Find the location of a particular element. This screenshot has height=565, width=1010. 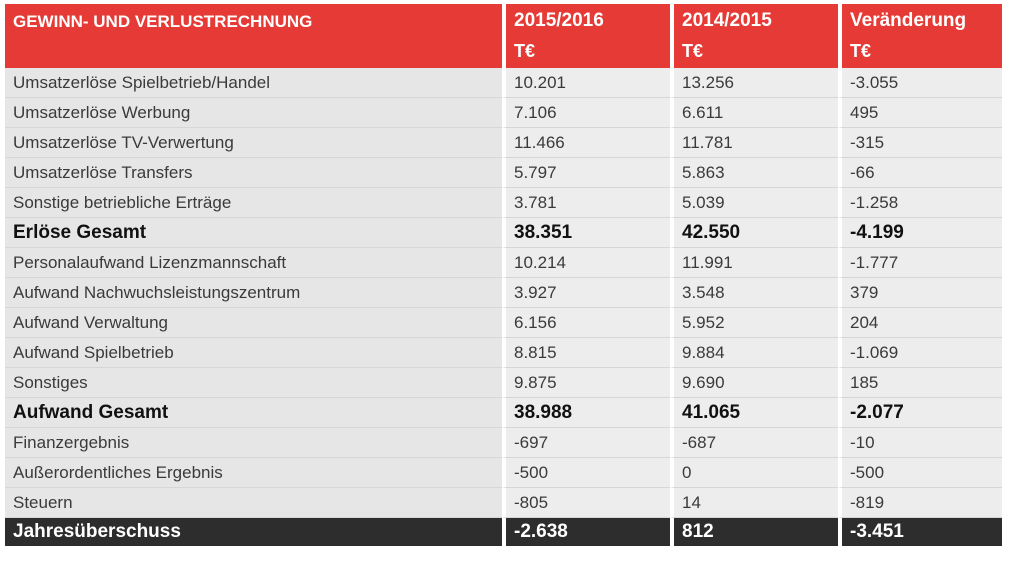

value-veraenderung: -3.451 is located at coordinates (920, 532).